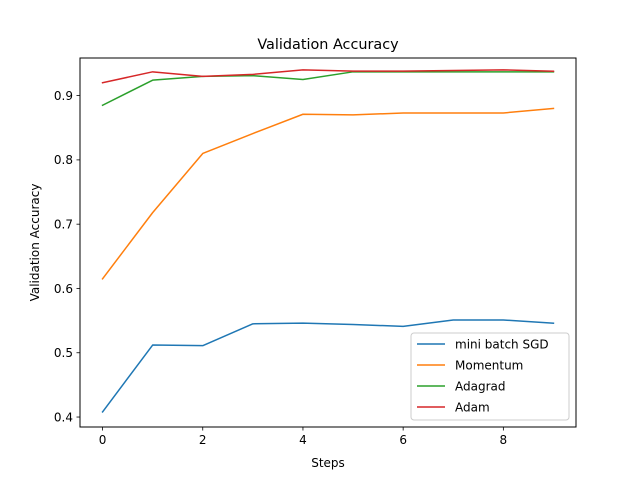  Describe the element at coordinates (328, 463) in the screenshot. I see `x-axis-label: Steps` at that location.